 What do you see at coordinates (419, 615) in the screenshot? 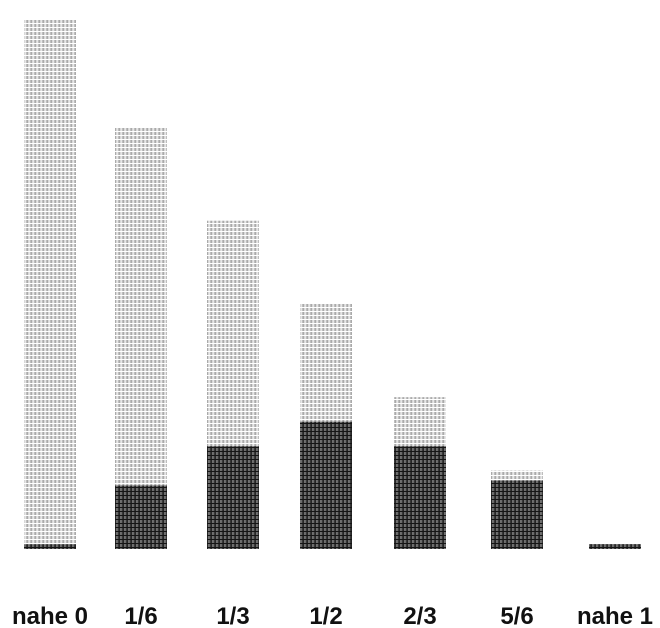
I see `category-label: 2/3` at bounding box center [419, 615].